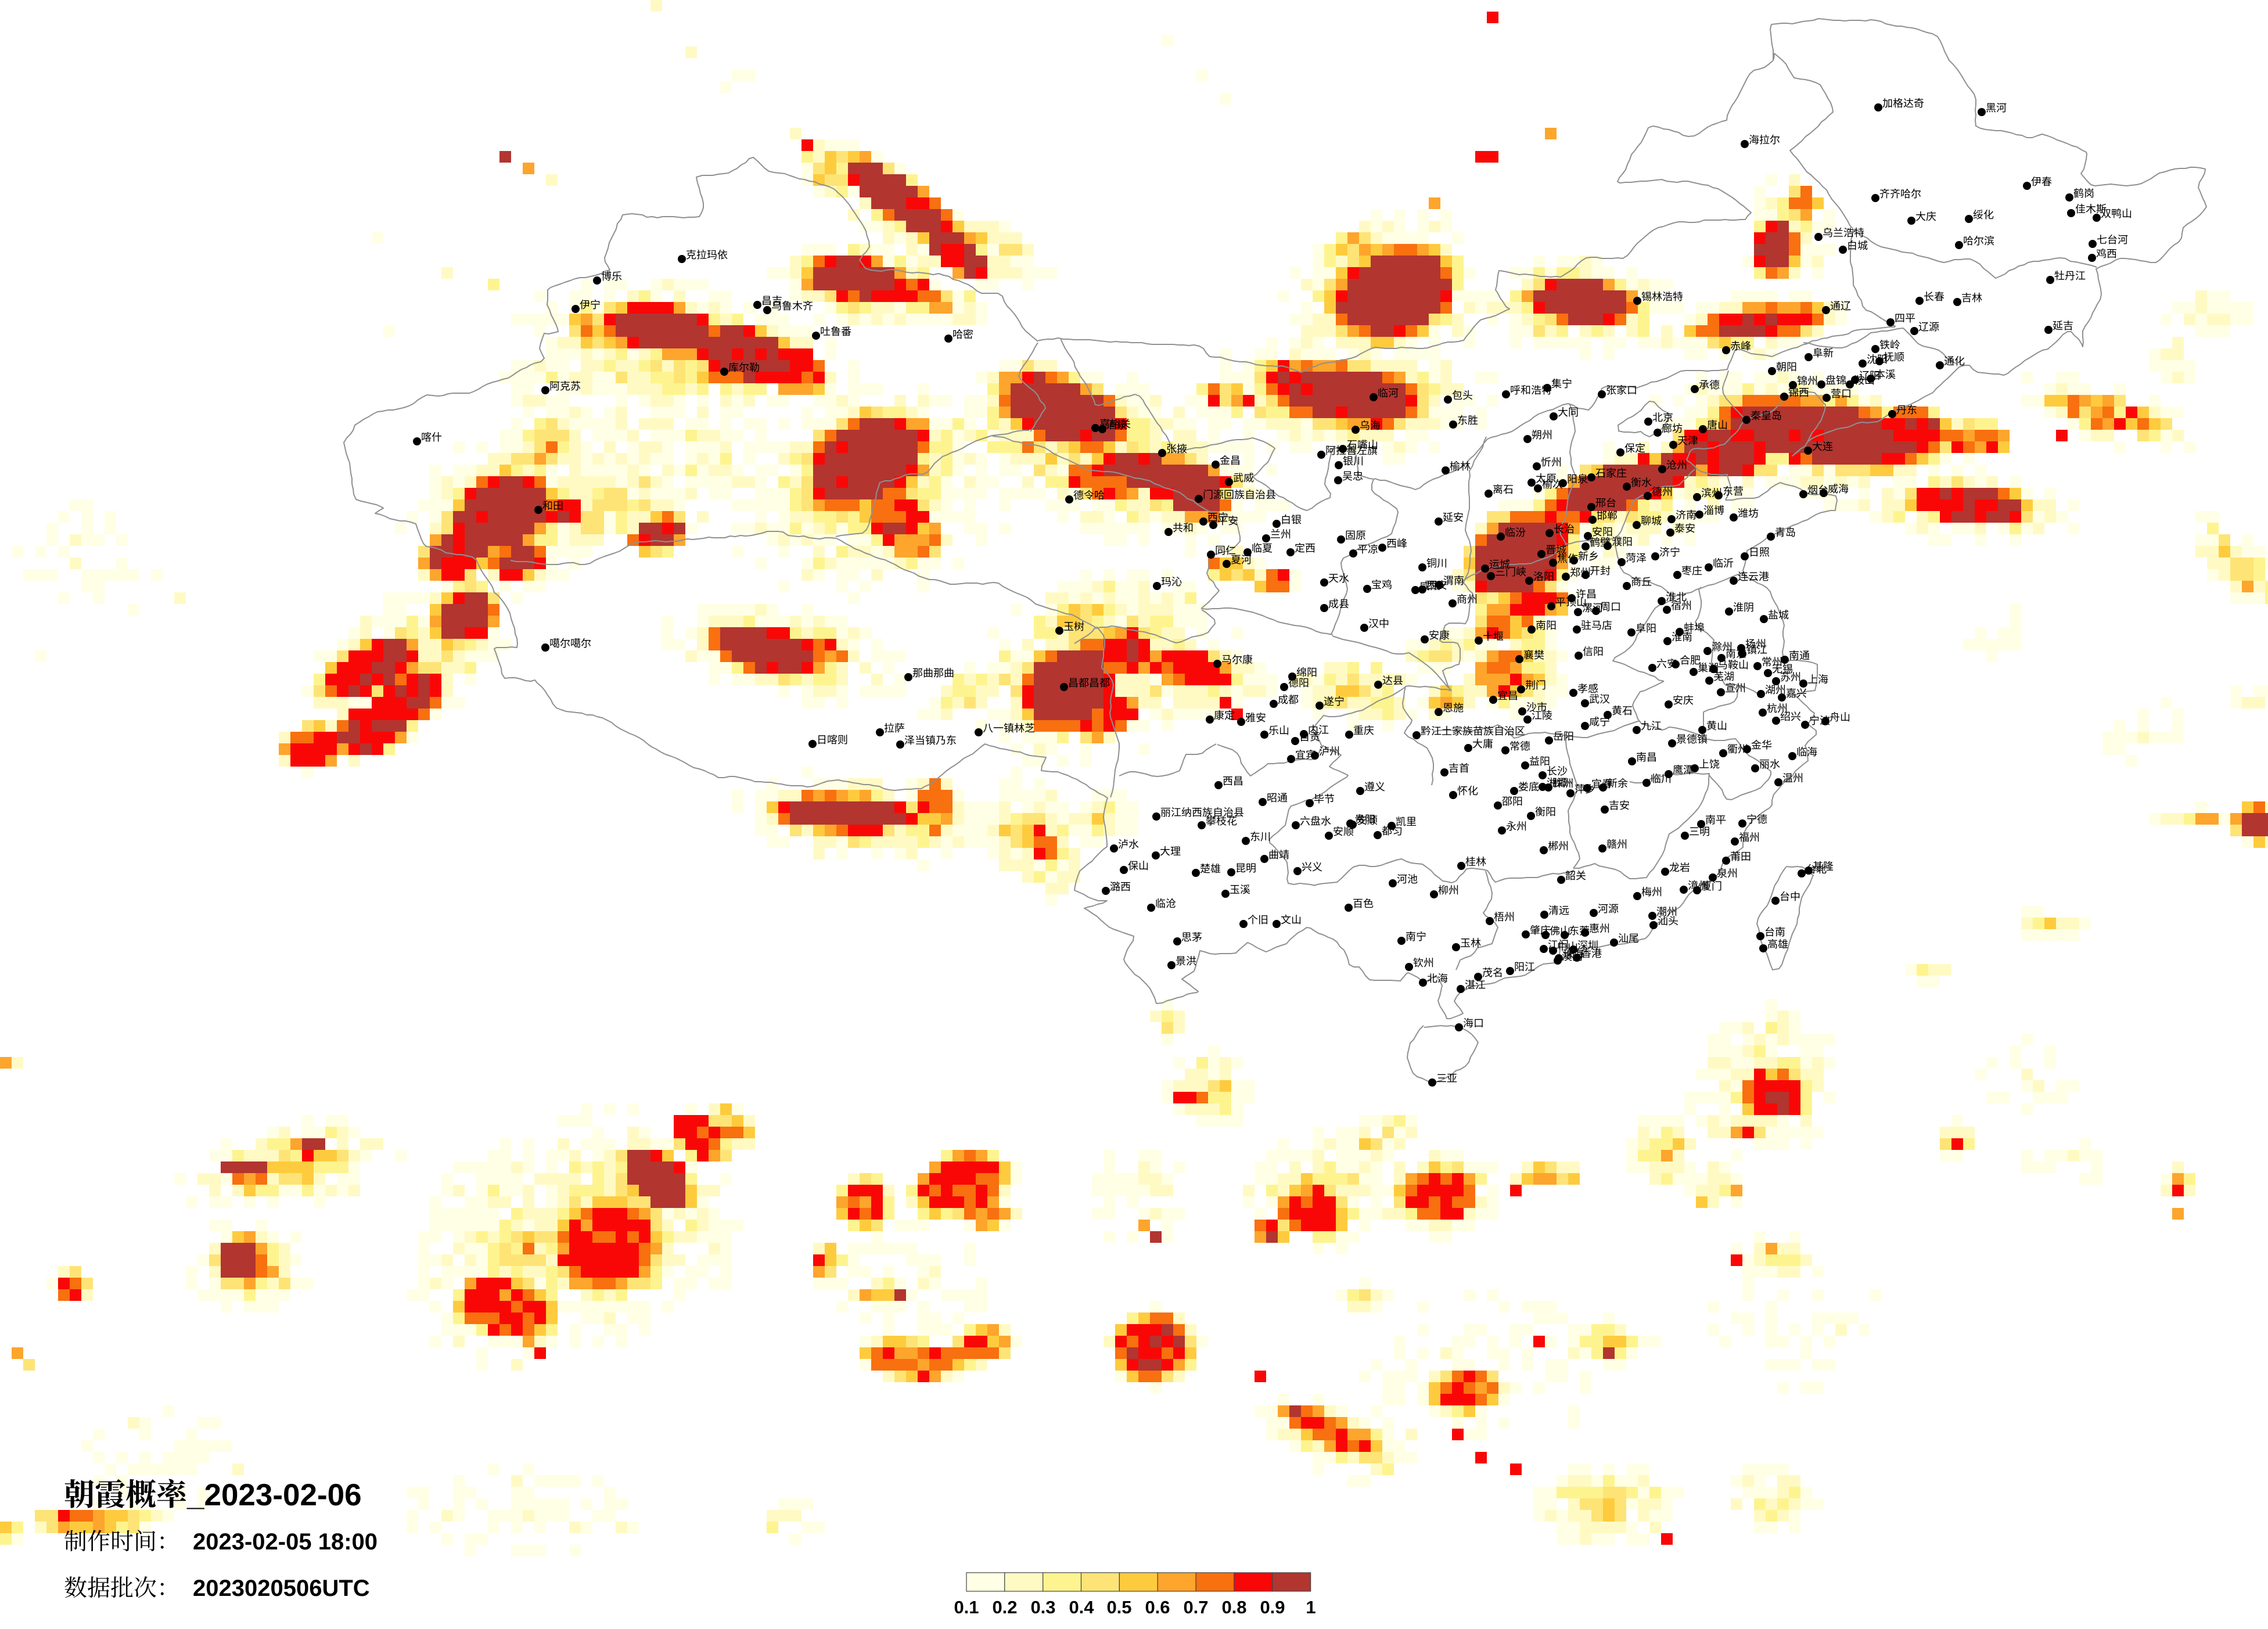 This screenshot has height=1629, width=2268. I want to click on svg-text: _2023-02-06, so click(274, 1495).